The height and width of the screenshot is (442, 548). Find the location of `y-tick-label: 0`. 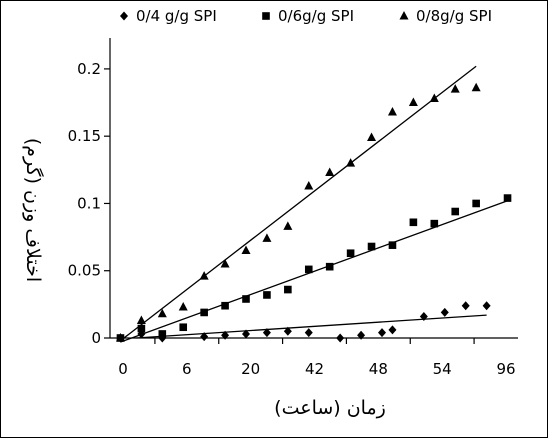

y-tick-label: 0 is located at coordinates (96, 338).